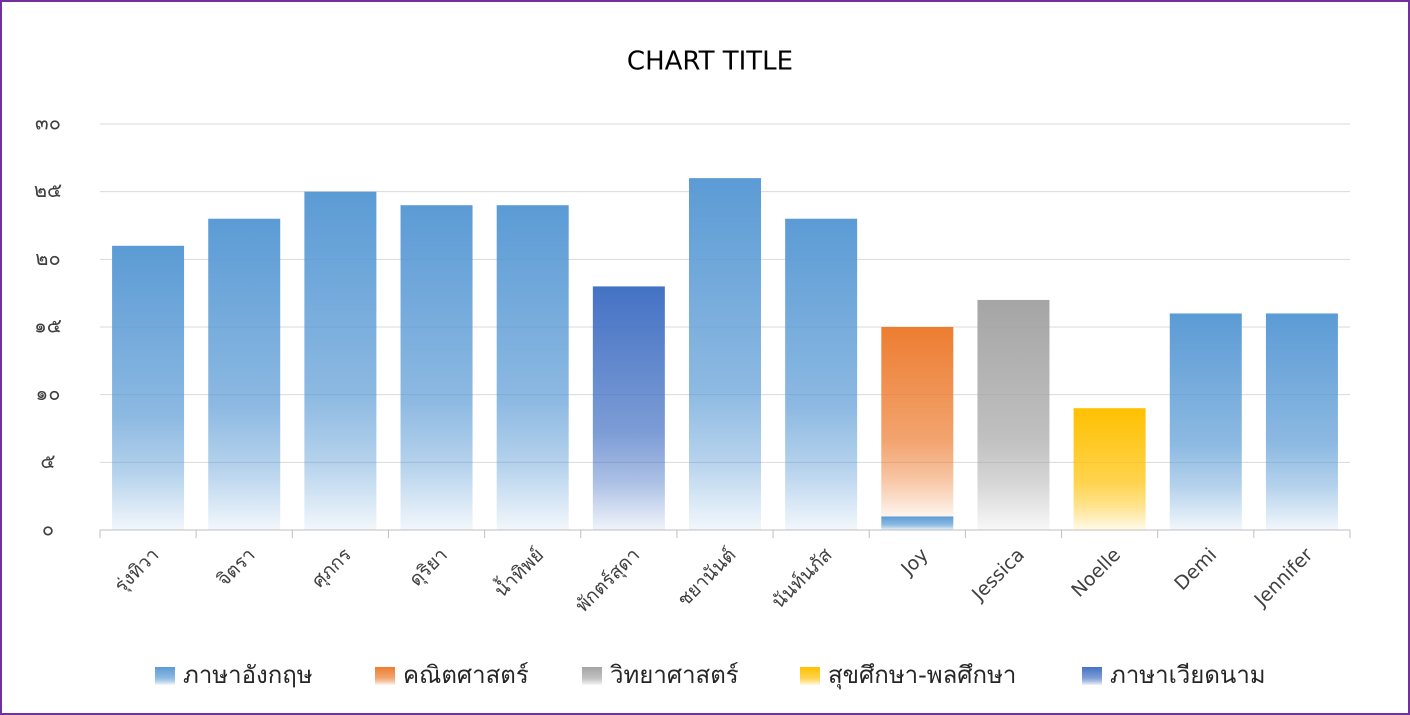 The image size is (1410, 715). Describe the element at coordinates (47, 258) in the screenshot. I see `y-tick-label: ๒๐` at that location.